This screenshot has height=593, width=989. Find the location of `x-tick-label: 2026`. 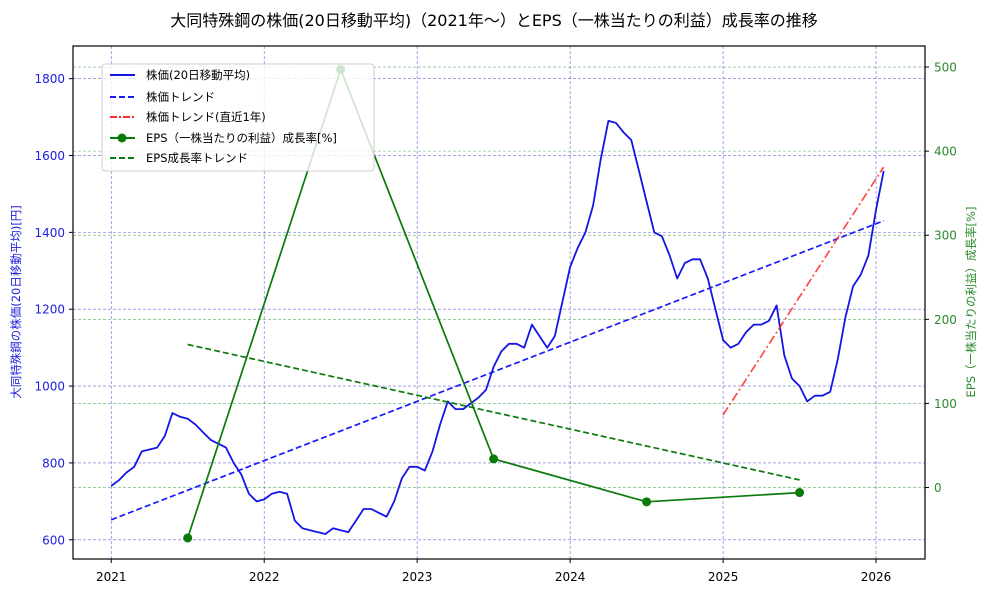

x-tick-label: 2026 is located at coordinates (876, 577).